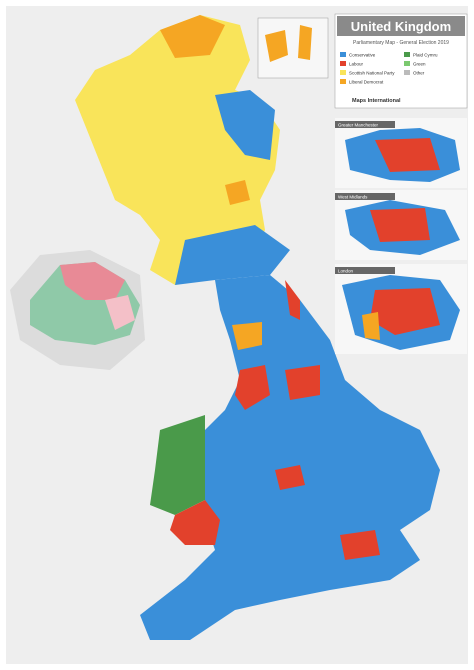 This screenshot has height=670, width=474. Describe the element at coordinates (358, 125) in the screenshot. I see `inset-label: Greater Manchester` at that location.